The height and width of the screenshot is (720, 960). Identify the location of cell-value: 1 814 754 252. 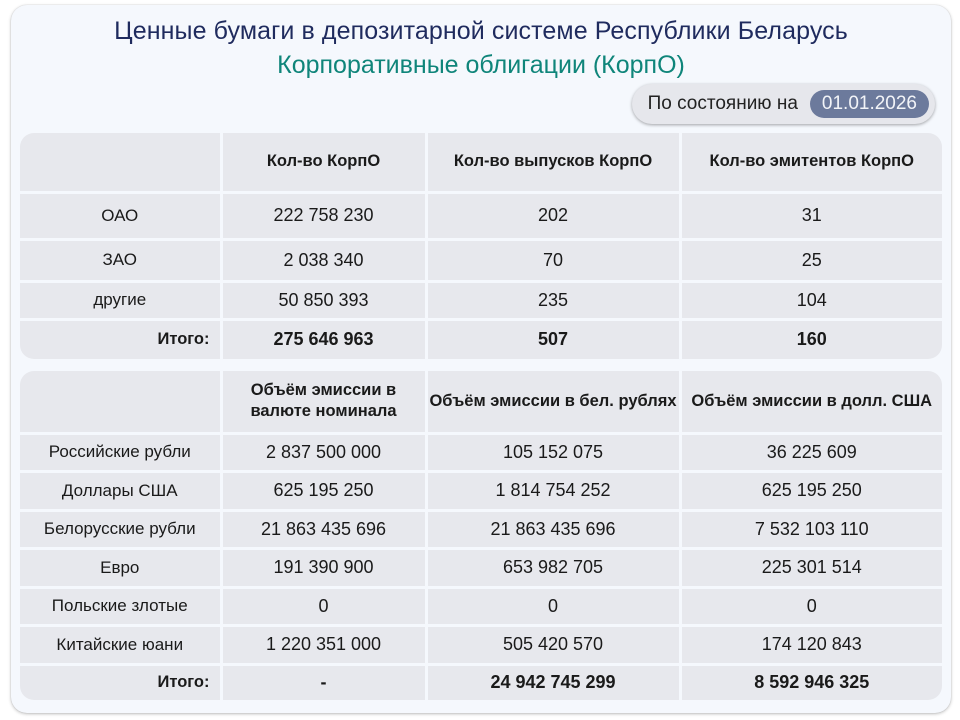
(553, 491).